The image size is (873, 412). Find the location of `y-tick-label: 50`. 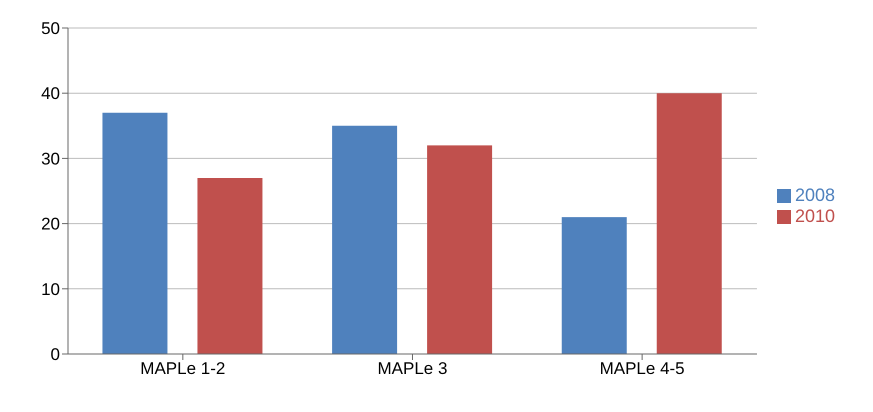

y-tick-label: 50 is located at coordinates (50, 28).